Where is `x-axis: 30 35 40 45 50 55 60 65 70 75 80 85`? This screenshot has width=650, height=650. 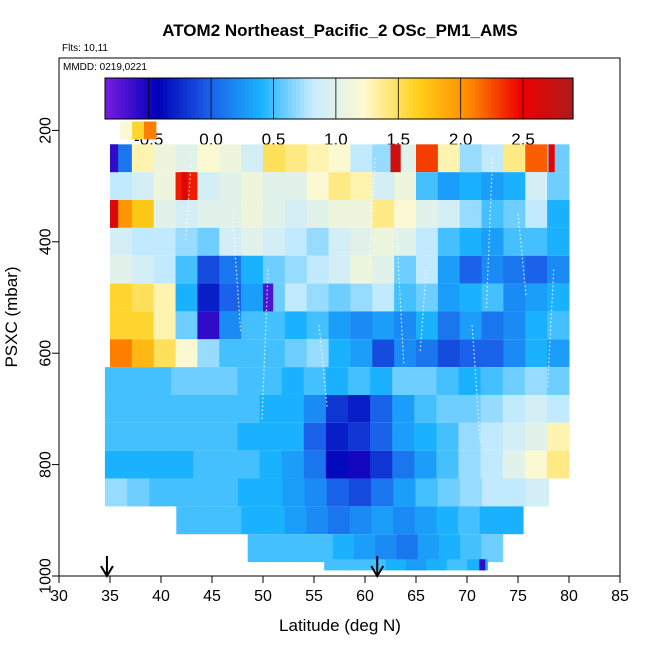
x-axis: 30 35 40 45 50 55 60 65 70 75 80 85 is located at coordinates (339, 590).